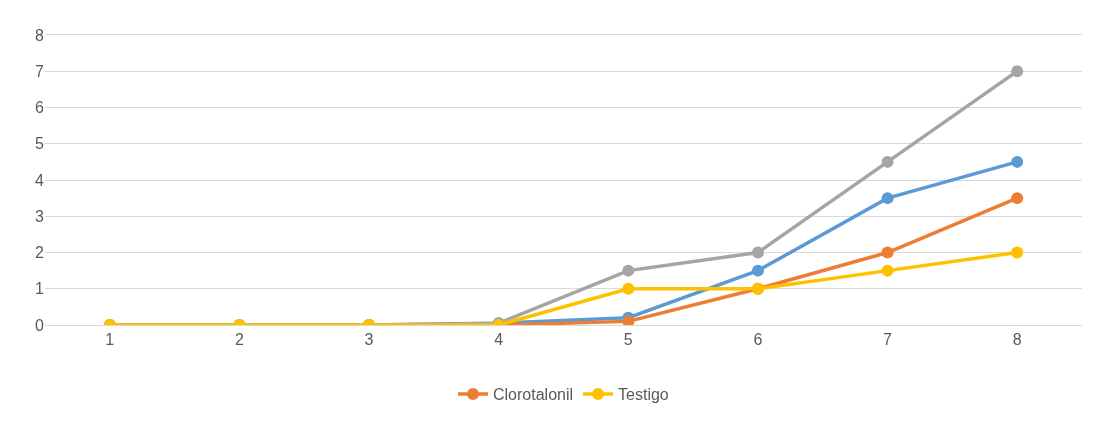 The height and width of the screenshot is (445, 1102). What do you see at coordinates (499, 340) in the screenshot?
I see `x-tick-label: 4` at bounding box center [499, 340].